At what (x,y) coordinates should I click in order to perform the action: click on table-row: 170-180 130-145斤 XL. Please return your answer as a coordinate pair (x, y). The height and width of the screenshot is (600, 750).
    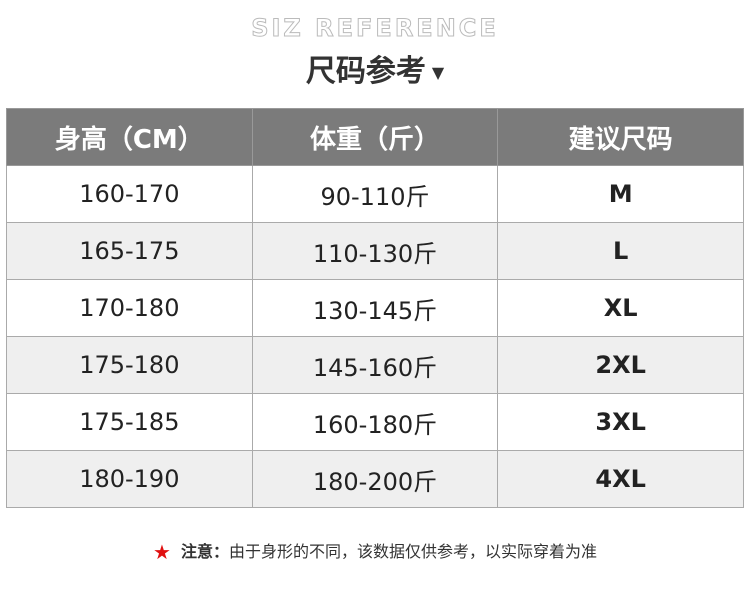
    Looking at the image, I should click on (375, 308).